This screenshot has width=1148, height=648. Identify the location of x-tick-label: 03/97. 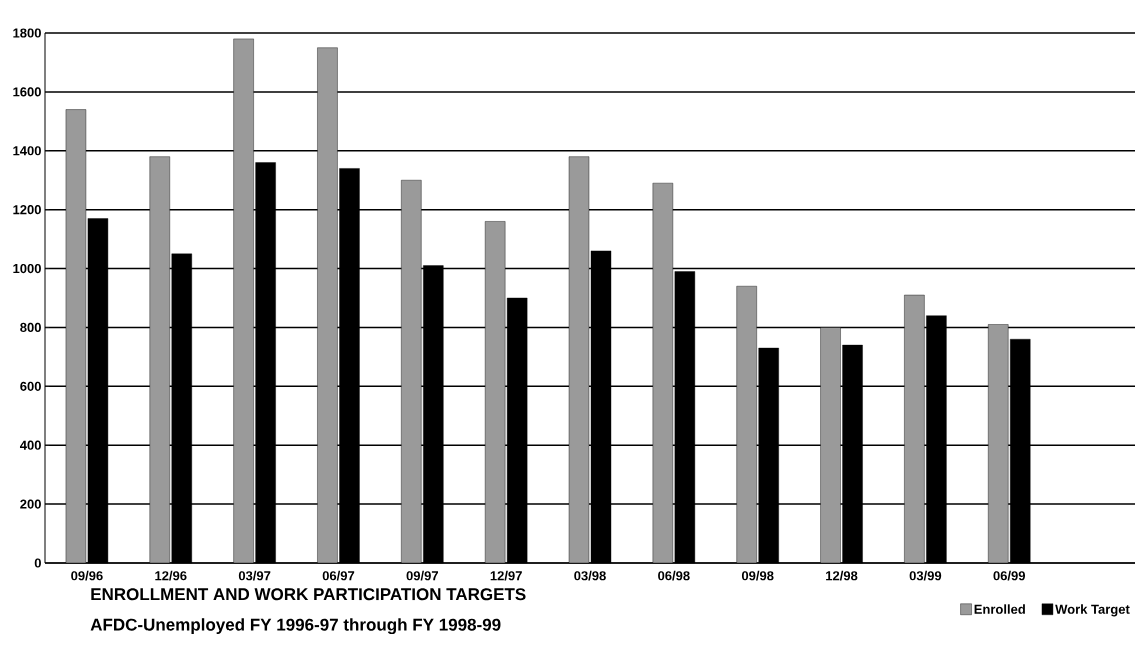
(254, 575).